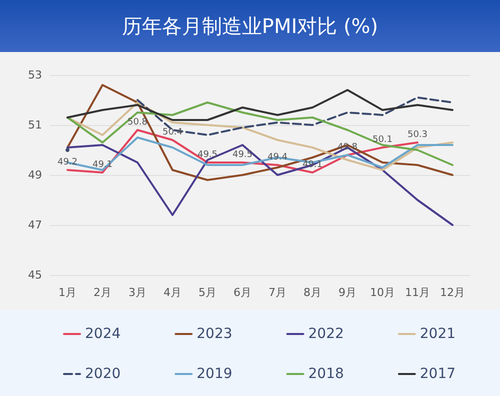 The height and width of the screenshot is (396, 500). I want to click on legend-label: 2018, so click(326, 374).